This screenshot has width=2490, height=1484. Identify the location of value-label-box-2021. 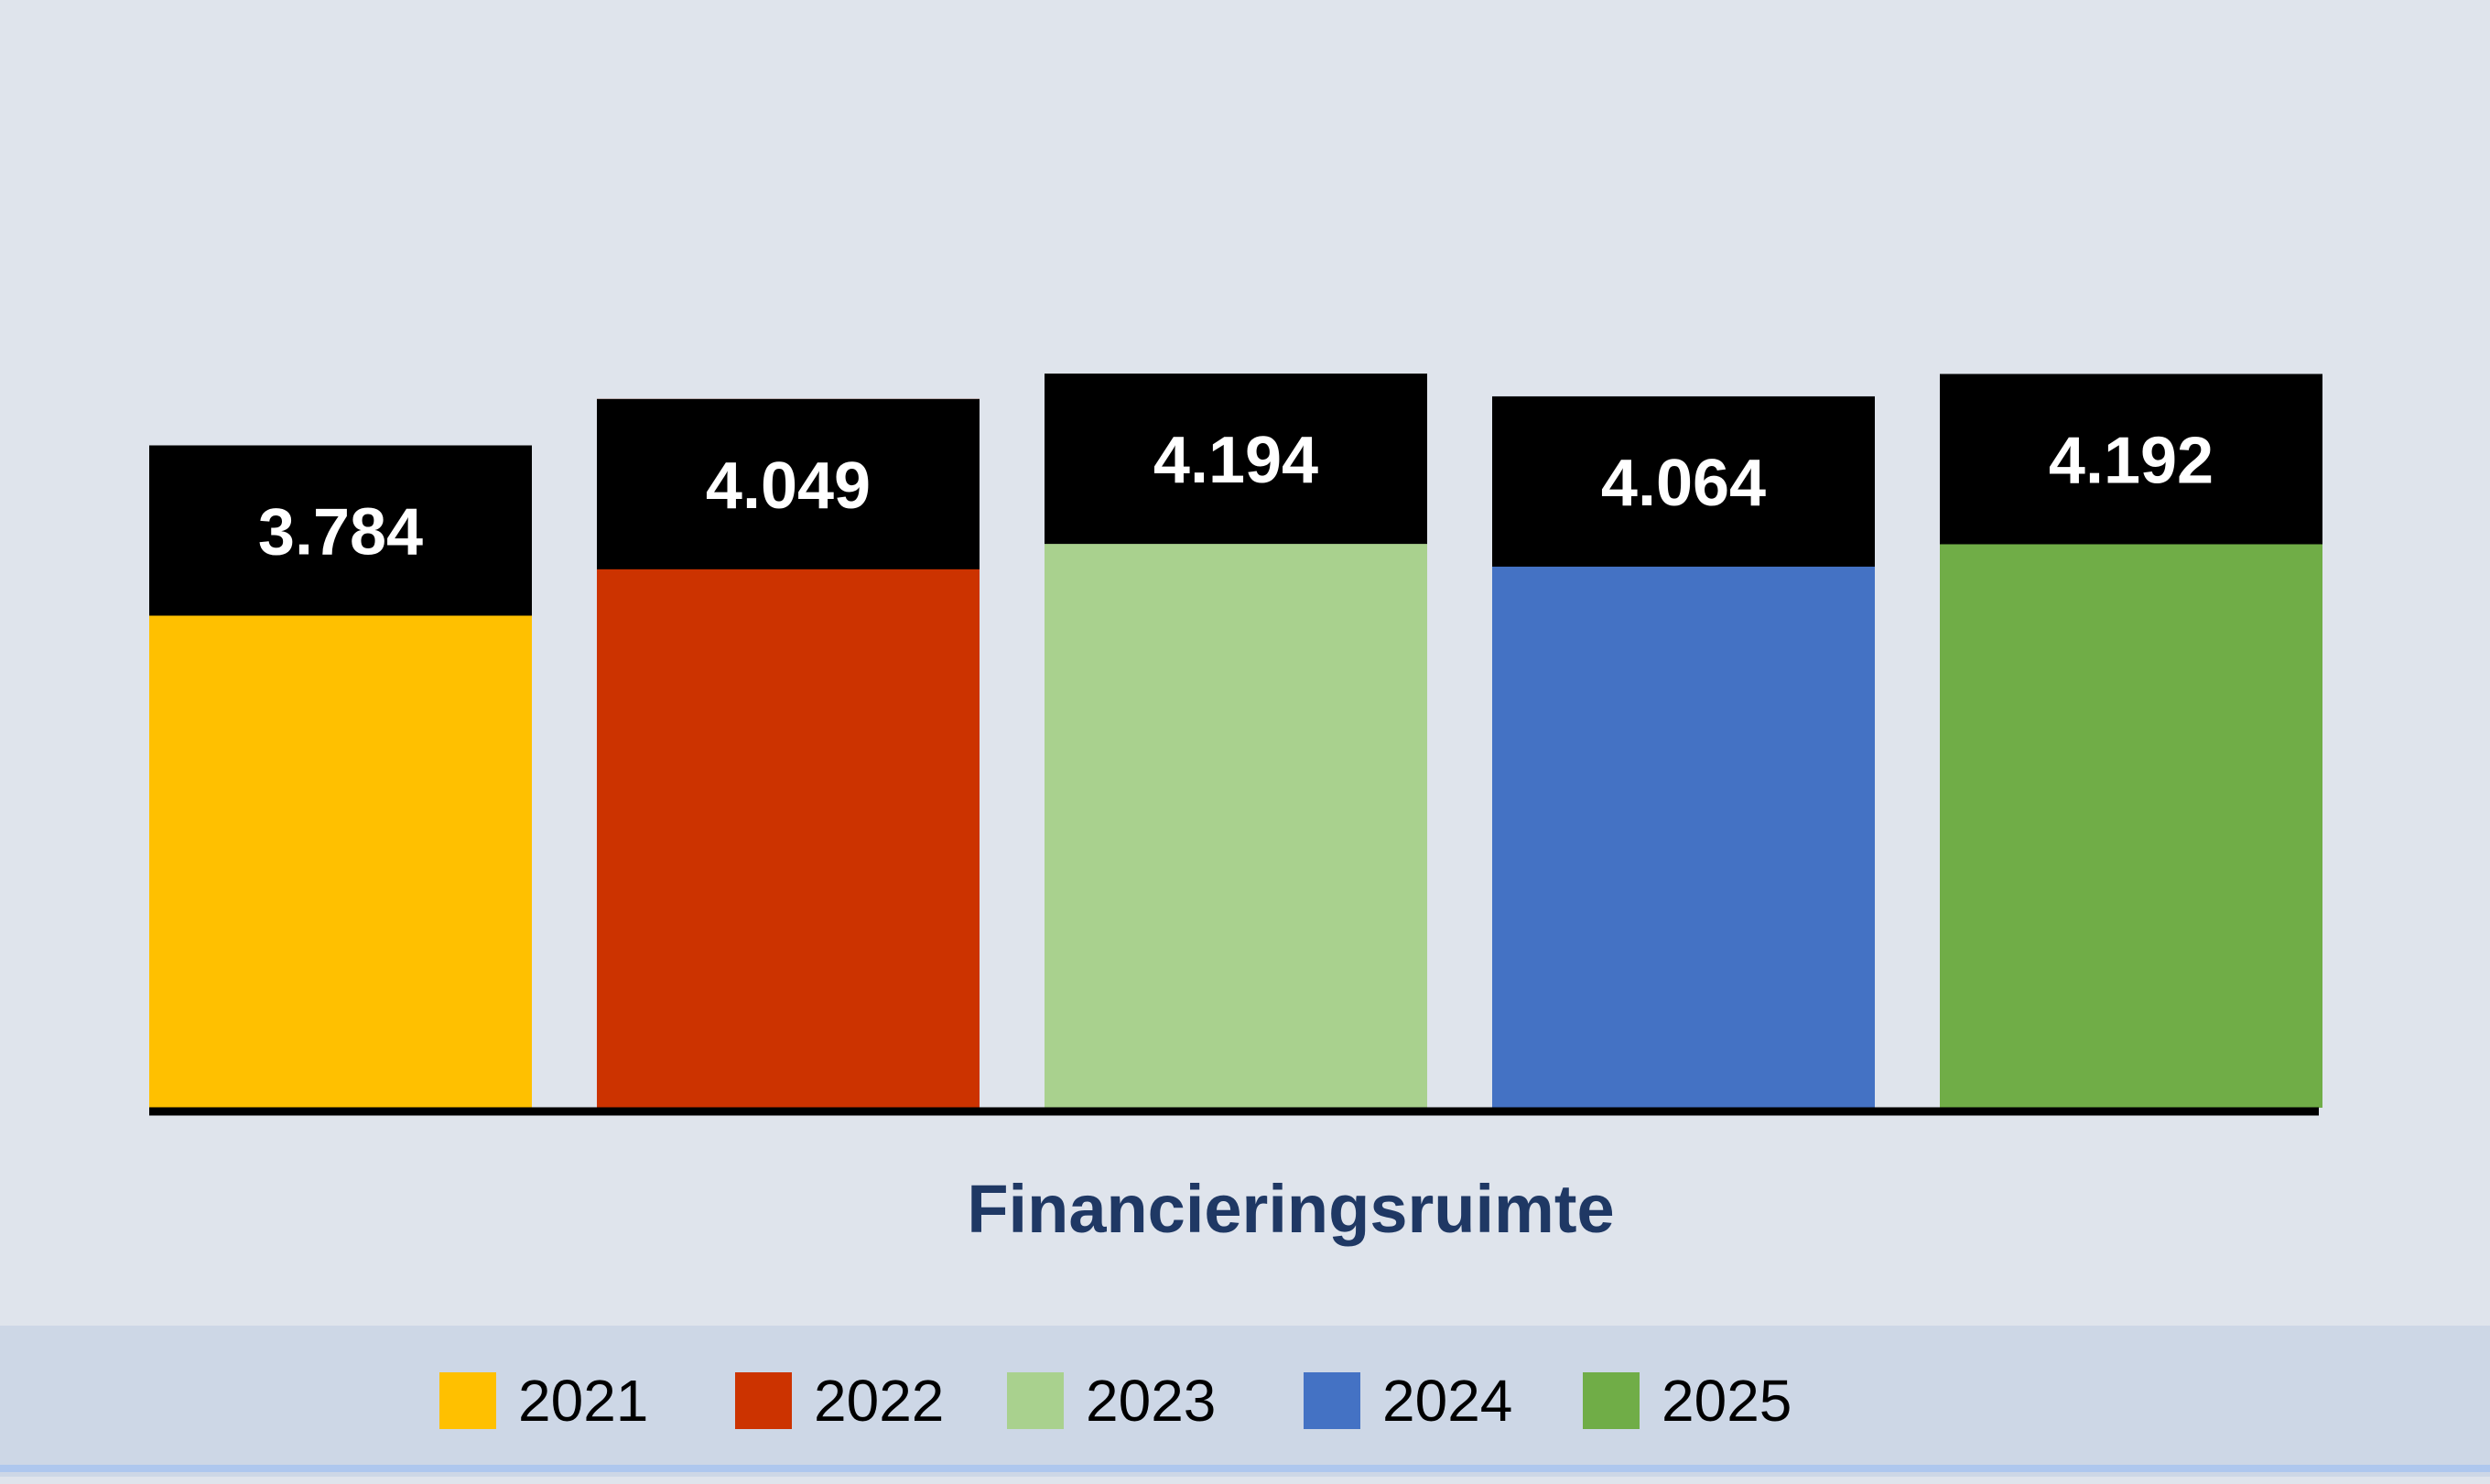
(340, 530).